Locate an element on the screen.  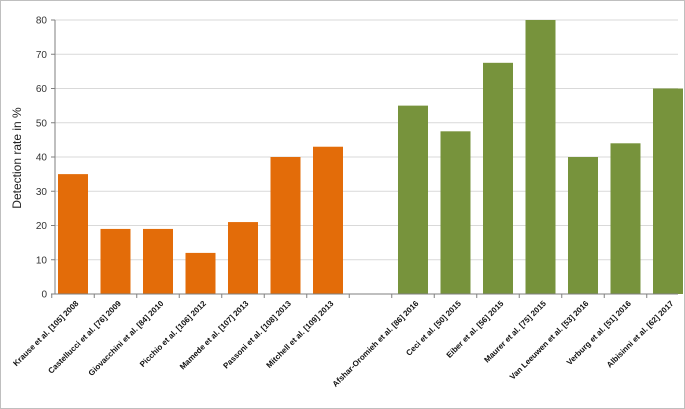
x-category-label: Van Leeuwen et al. [53] 2016 is located at coordinates (549, 340).